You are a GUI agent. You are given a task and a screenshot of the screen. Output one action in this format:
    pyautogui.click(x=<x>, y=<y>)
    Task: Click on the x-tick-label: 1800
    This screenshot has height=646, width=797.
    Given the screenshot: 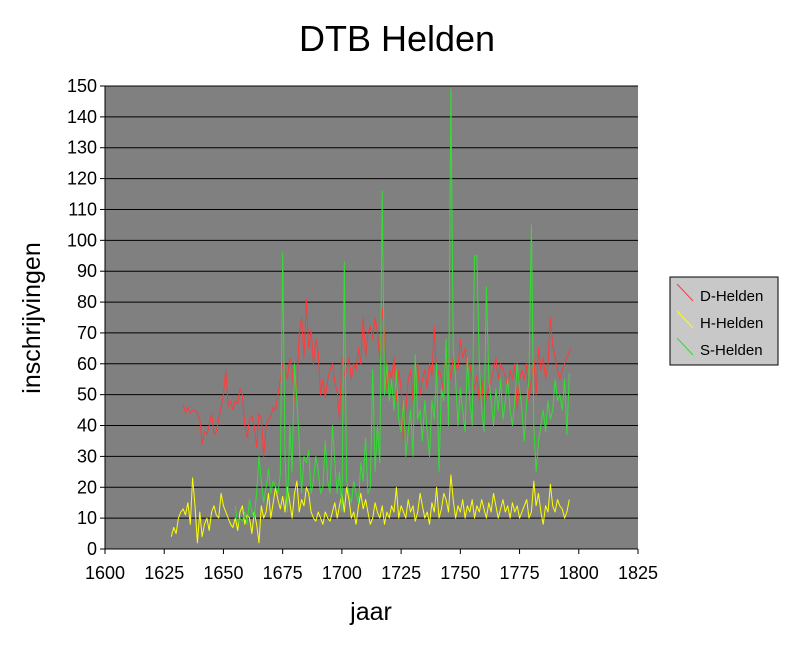 What is the action you would take?
    pyautogui.click(x=579, y=573)
    